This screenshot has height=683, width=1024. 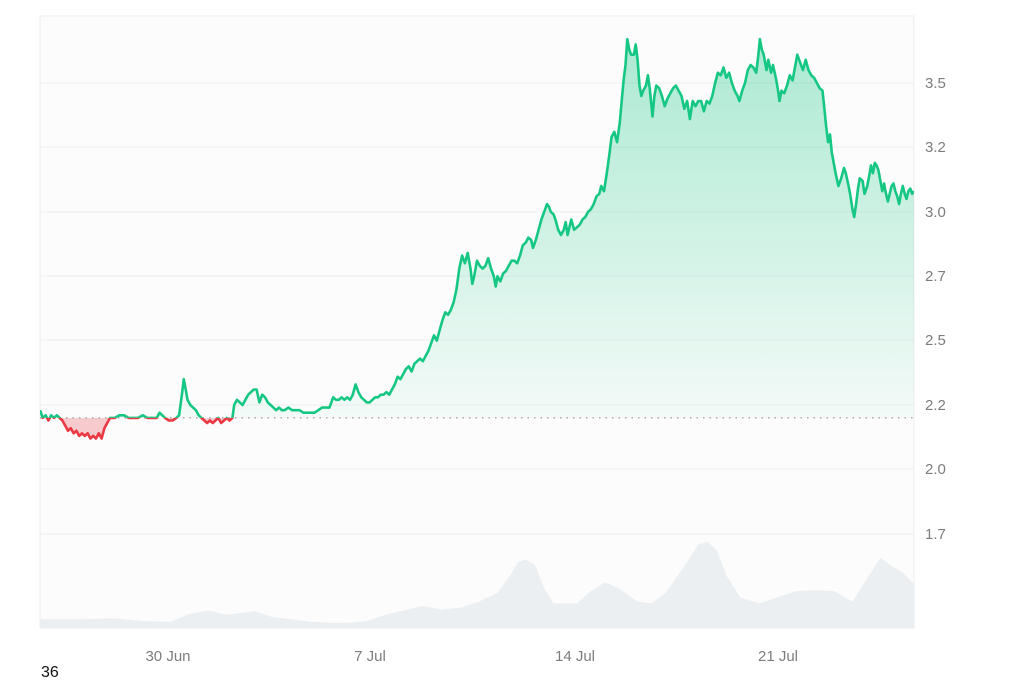 I want to click on y-tick-label: 2.2, so click(x=935, y=405).